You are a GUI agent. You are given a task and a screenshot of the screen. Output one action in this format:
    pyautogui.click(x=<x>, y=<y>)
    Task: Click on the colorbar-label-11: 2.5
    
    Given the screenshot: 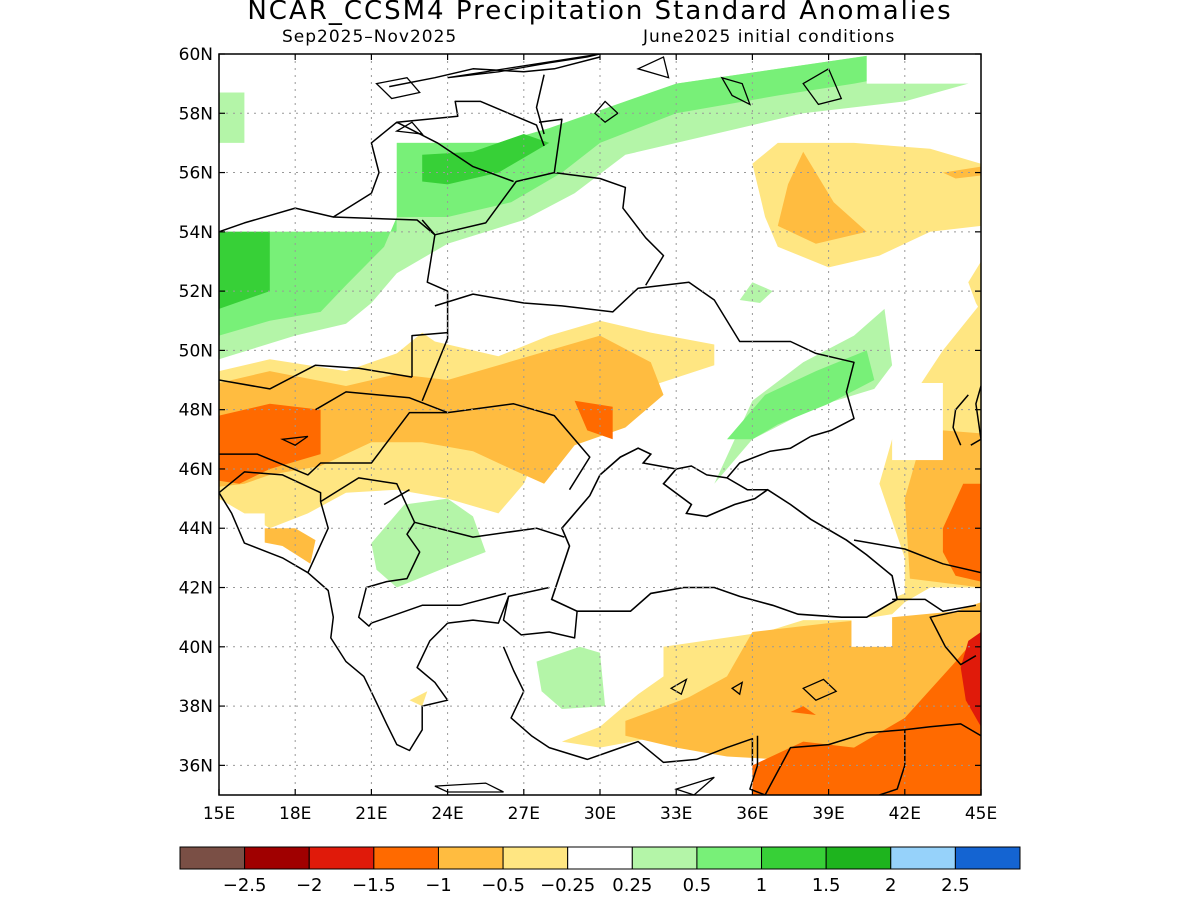 What is the action you would take?
    pyautogui.click(x=955, y=885)
    